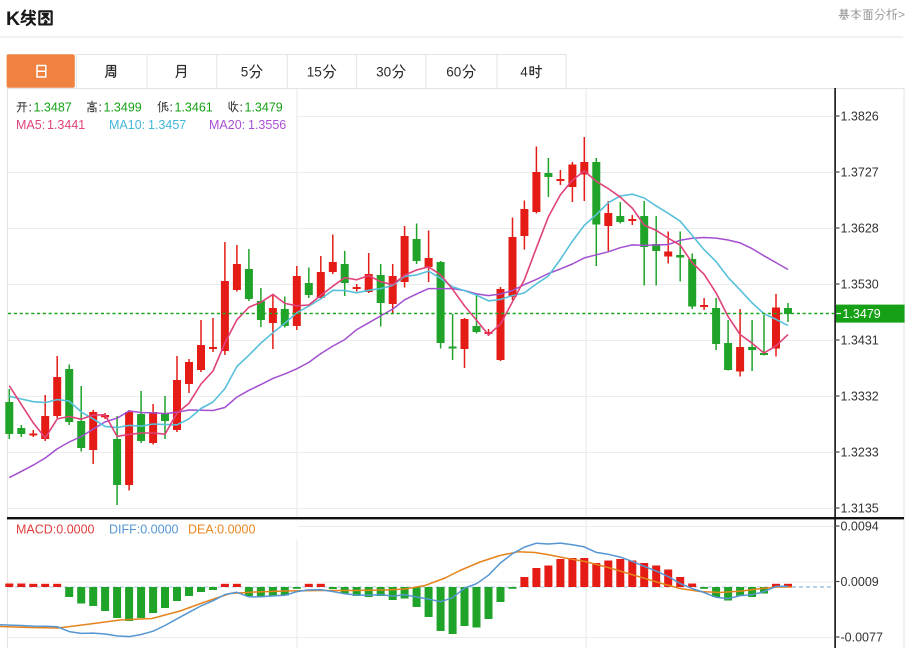 The width and height of the screenshot is (910, 653). What do you see at coordinates (860, 508) in the screenshot?
I see `svg-text: 1.3135` at bounding box center [860, 508].